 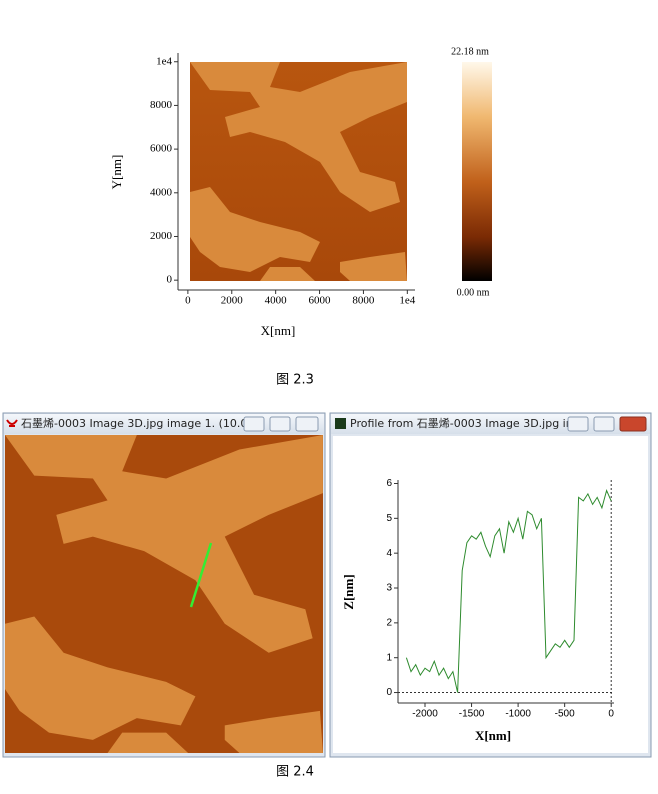 What do you see at coordinates (295, 380) in the screenshot?
I see `caption: 图 2.3` at bounding box center [295, 380].